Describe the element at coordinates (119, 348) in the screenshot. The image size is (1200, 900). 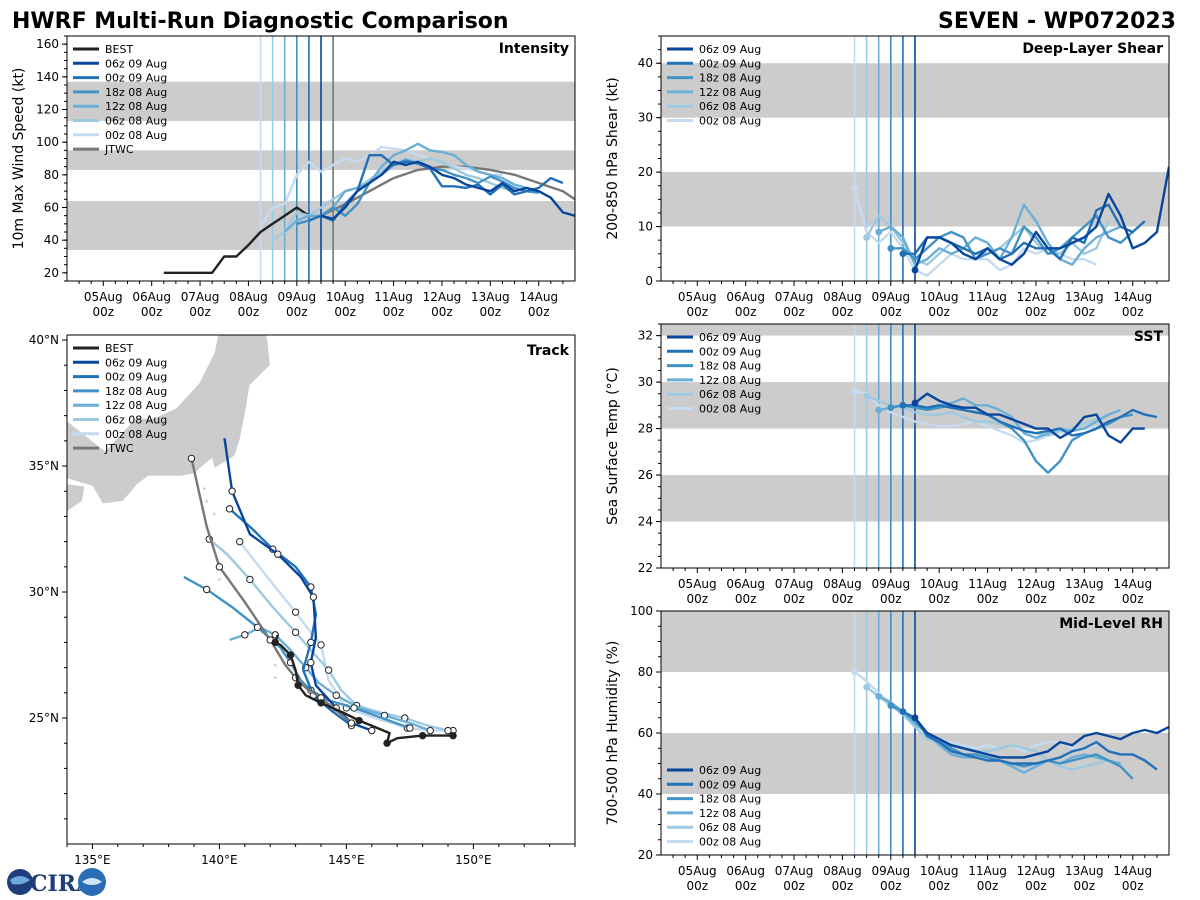
I see `legend-label: BEST` at that location.